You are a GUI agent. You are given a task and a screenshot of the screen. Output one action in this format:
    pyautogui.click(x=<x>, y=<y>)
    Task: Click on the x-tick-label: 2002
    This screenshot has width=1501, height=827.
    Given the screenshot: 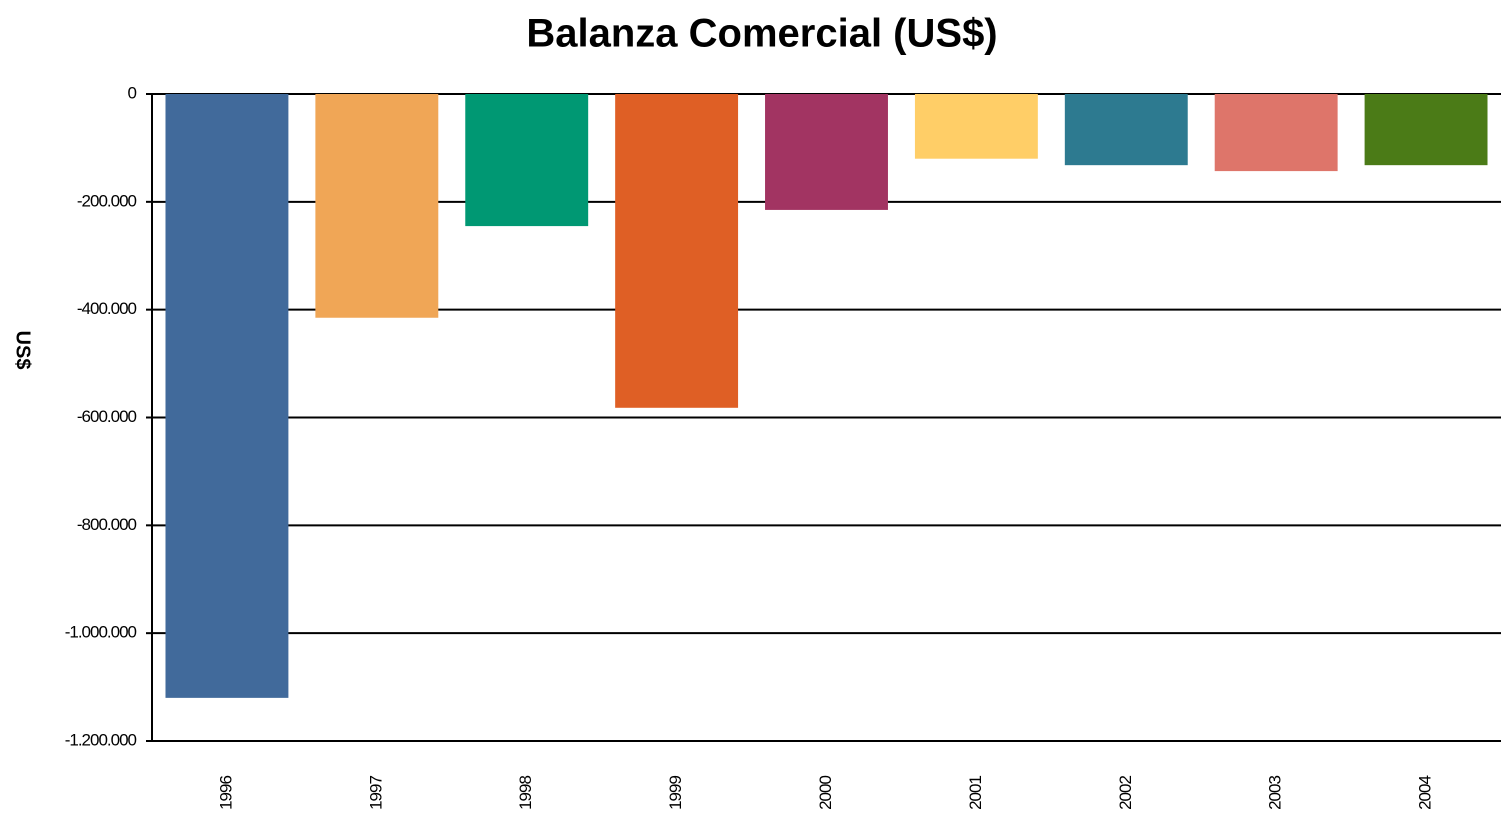 What is the action you would take?
    pyautogui.click(x=1125, y=793)
    